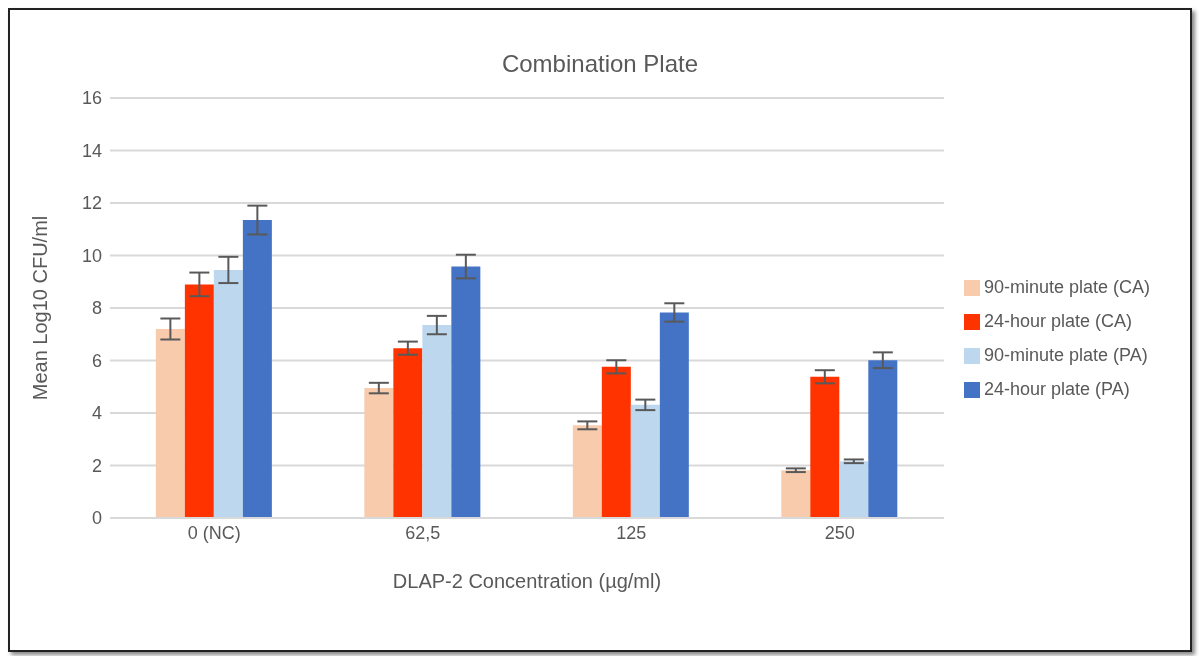 This screenshot has height=656, width=1199. What do you see at coordinates (96, 413) in the screenshot?
I see `y-tick-label: 4` at bounding box center [96, 413].